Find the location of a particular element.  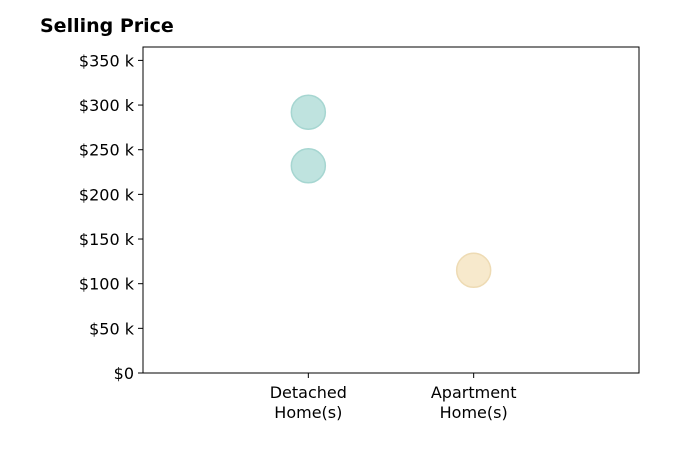

x-tick-label: Apartment Home(s) is located at coordinates (474, 402).